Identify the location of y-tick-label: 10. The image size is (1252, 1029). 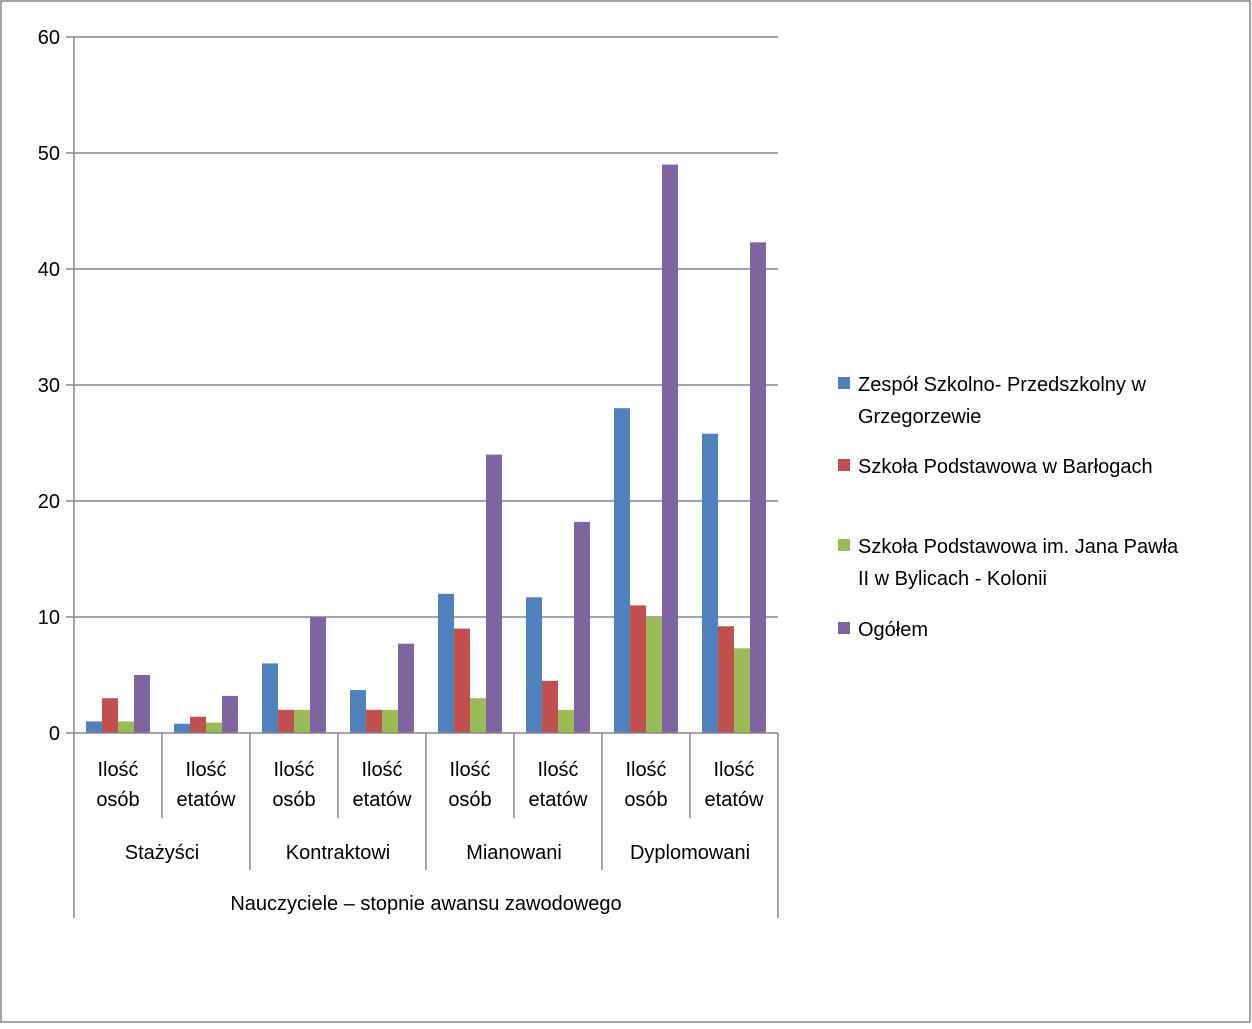
(49, 618).